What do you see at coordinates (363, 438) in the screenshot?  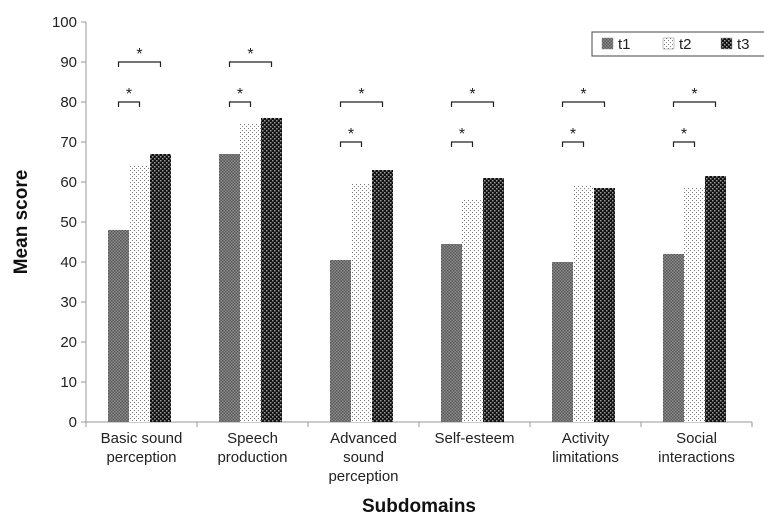 I see `x-category-label: Advanced` at bounding box center [363, 438].